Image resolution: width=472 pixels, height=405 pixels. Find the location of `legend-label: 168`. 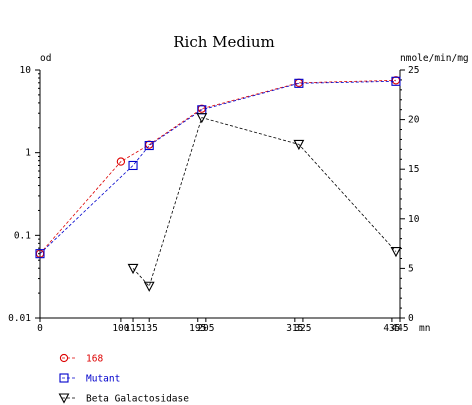

legend-label: 168 is located at coordinates (94, 359).